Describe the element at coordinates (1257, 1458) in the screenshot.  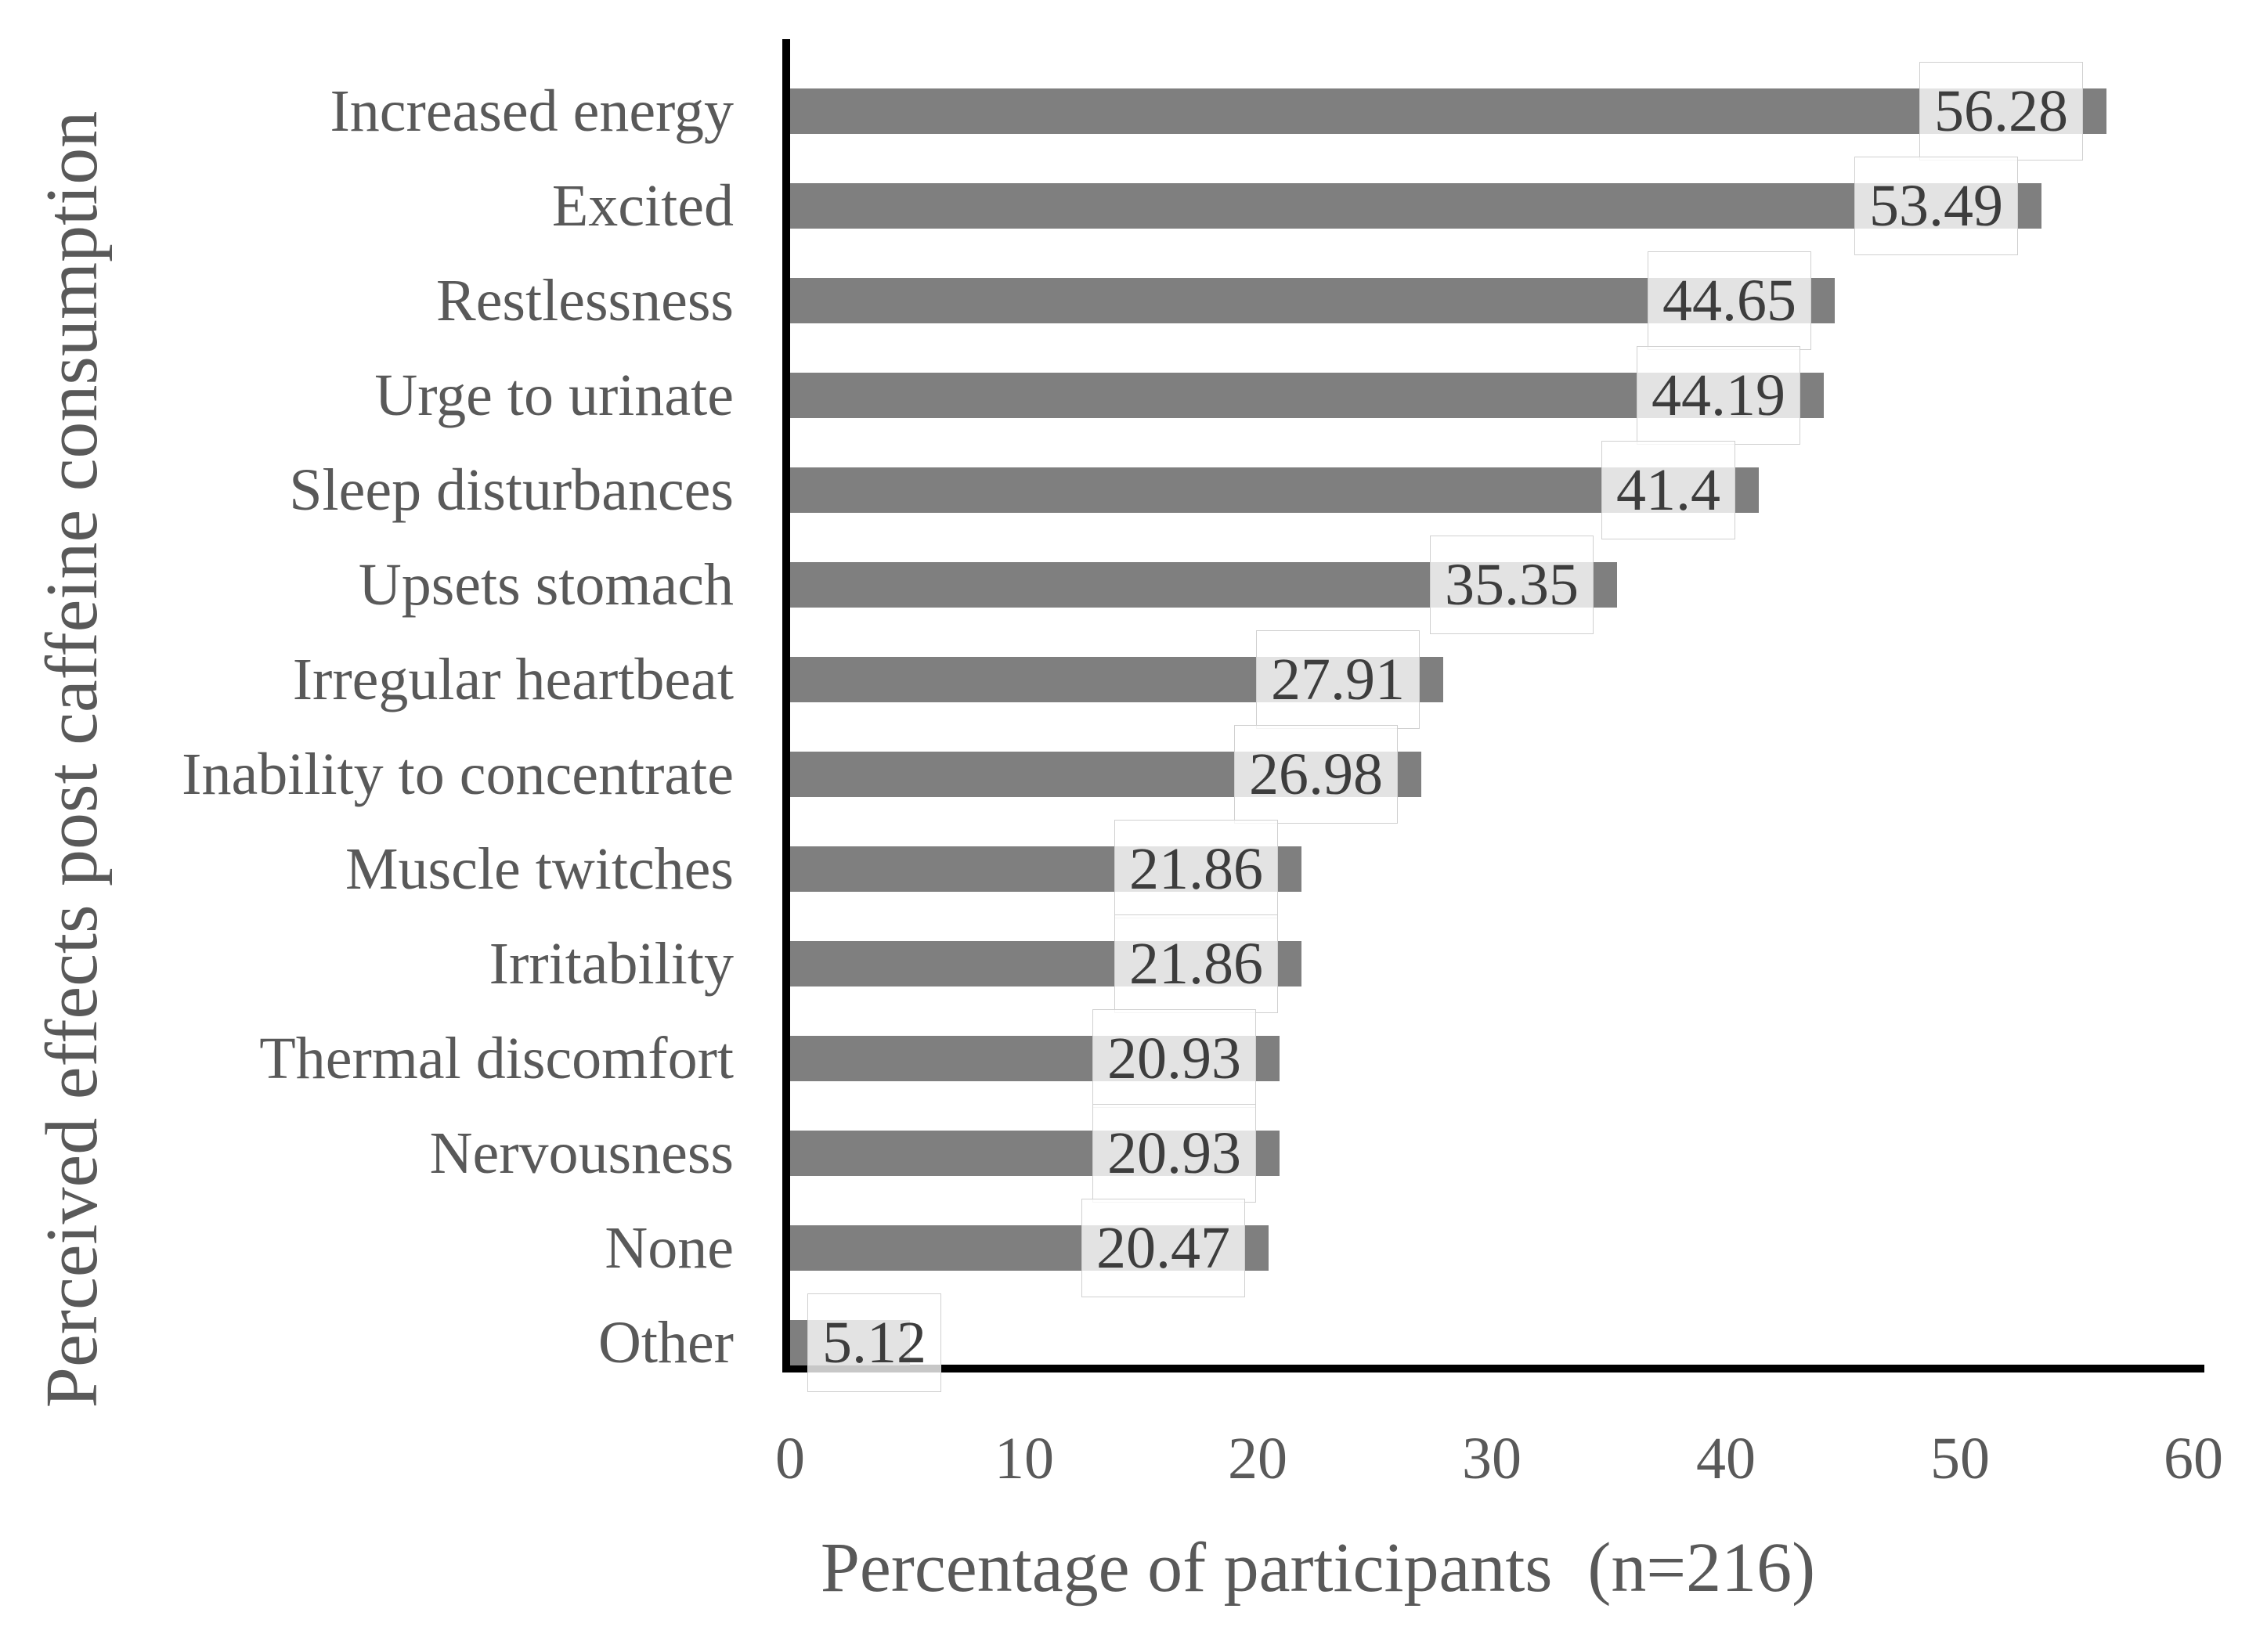
I see `x-tick-label: 20` at that location.